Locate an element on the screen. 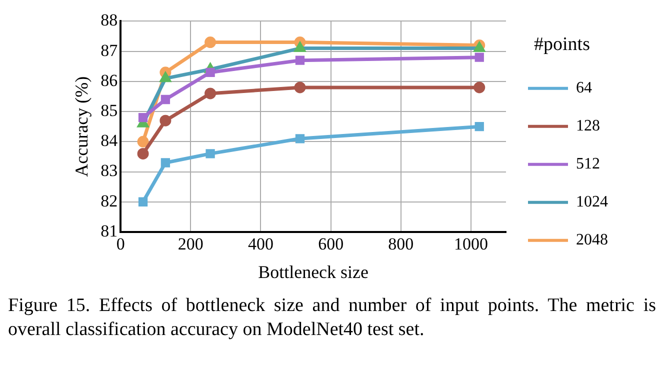 The image size is (664, 380). caption: Figure 15. Effects of bottleneck size and number of input points. The metric is overall classification accuracy on ModelNet40 test set. is located at coordinates (332, 318).